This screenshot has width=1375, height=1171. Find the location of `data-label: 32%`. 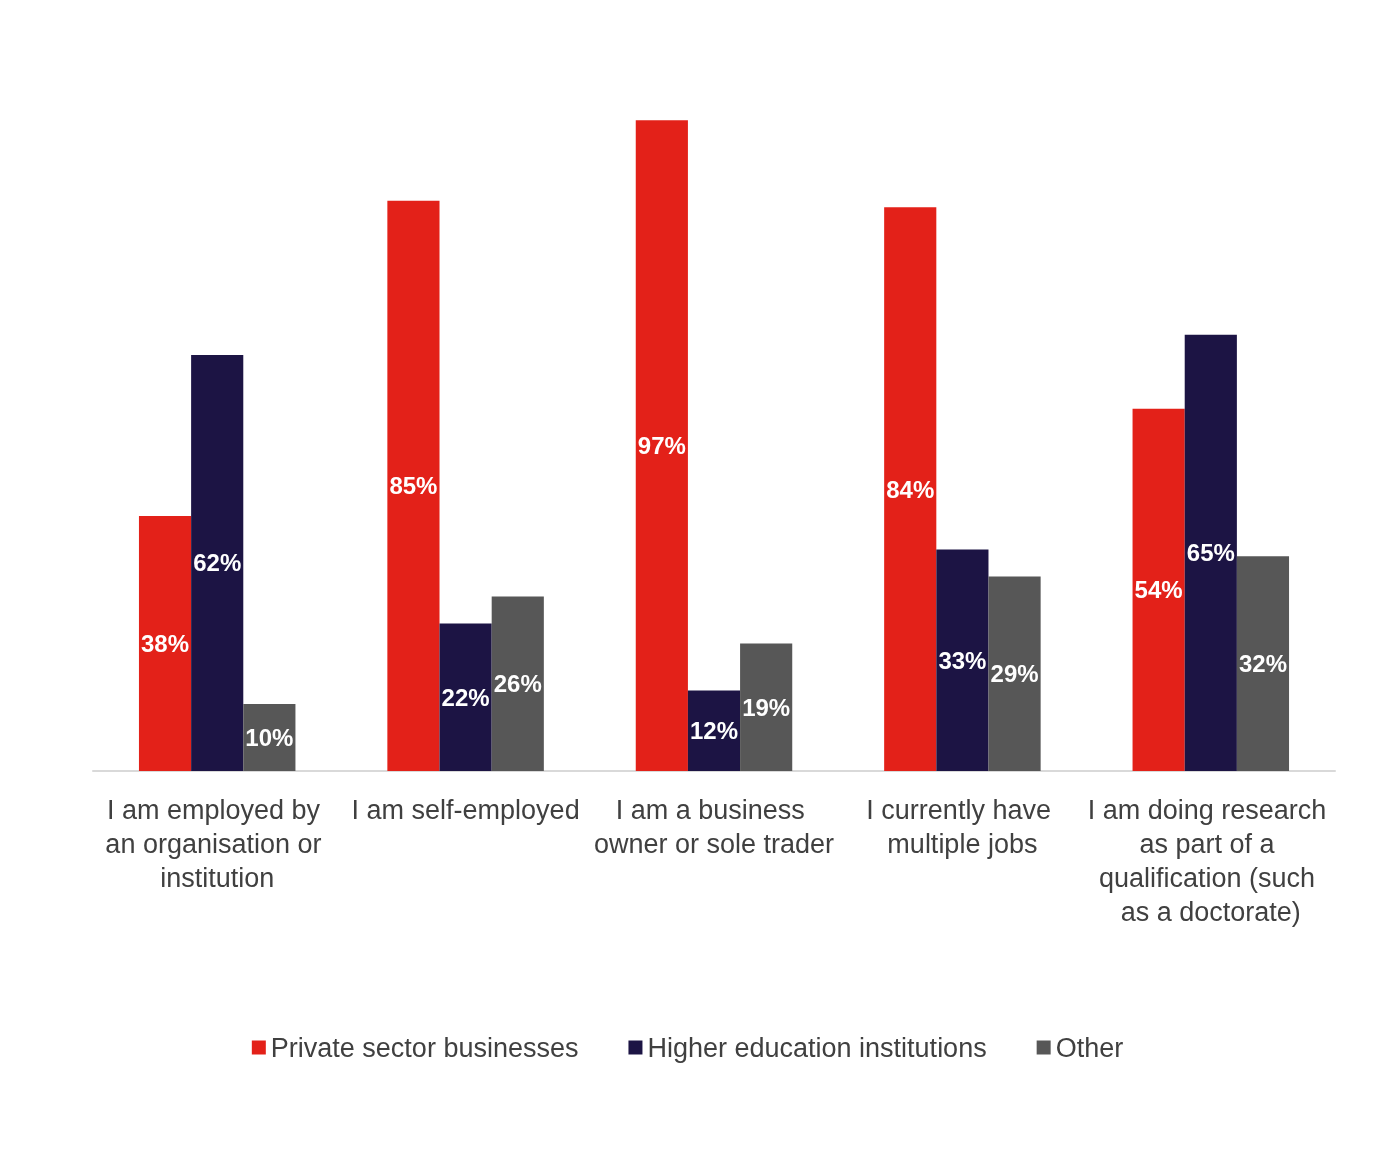

data-label: 32% is located at coordinates (1262, 664).